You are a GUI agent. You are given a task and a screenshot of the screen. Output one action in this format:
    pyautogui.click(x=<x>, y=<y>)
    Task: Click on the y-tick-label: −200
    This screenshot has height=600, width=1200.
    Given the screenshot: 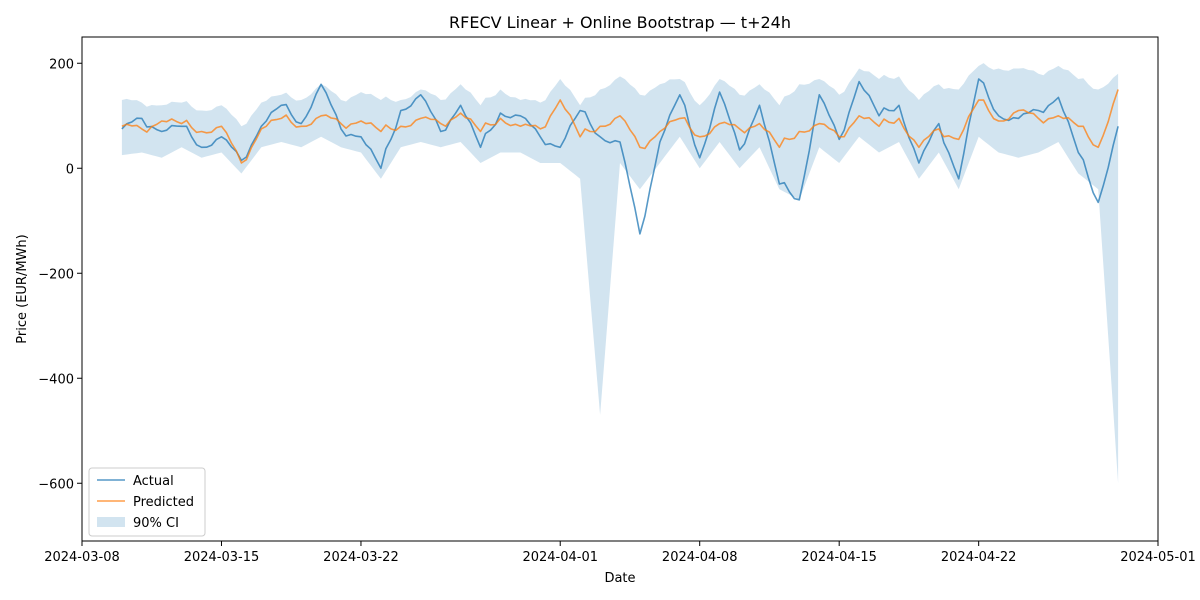 What is the action you would take?
    pyautogui.click(x=56, y=274)
    